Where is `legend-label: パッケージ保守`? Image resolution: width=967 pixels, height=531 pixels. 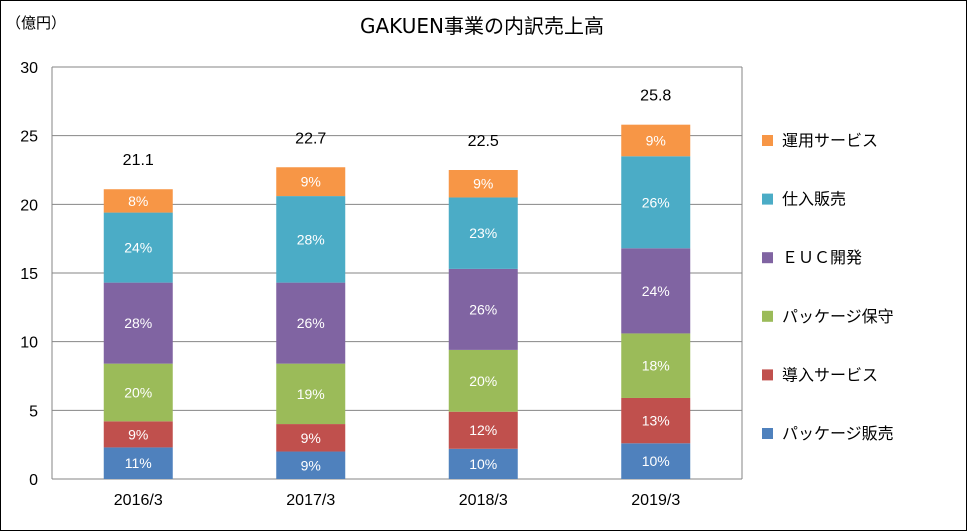 legend-label: パッケージ保守 is located at coordinates (838, 316).